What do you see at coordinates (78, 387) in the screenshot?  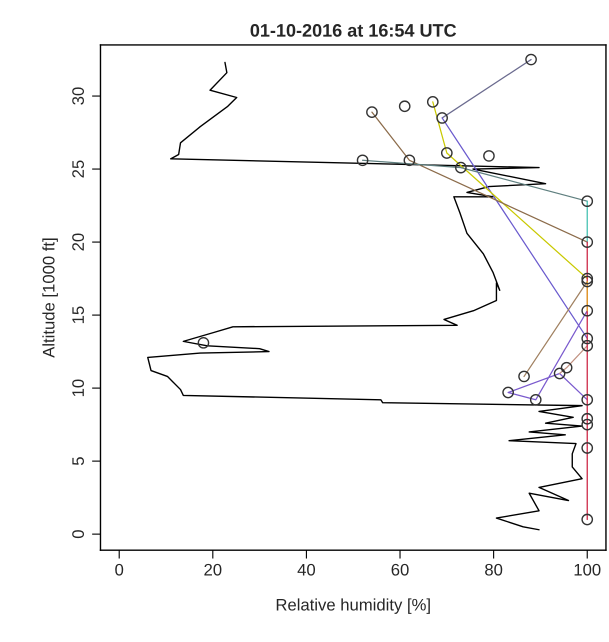 I see `y-tick-label: 10` at bounding box center [78, 387].